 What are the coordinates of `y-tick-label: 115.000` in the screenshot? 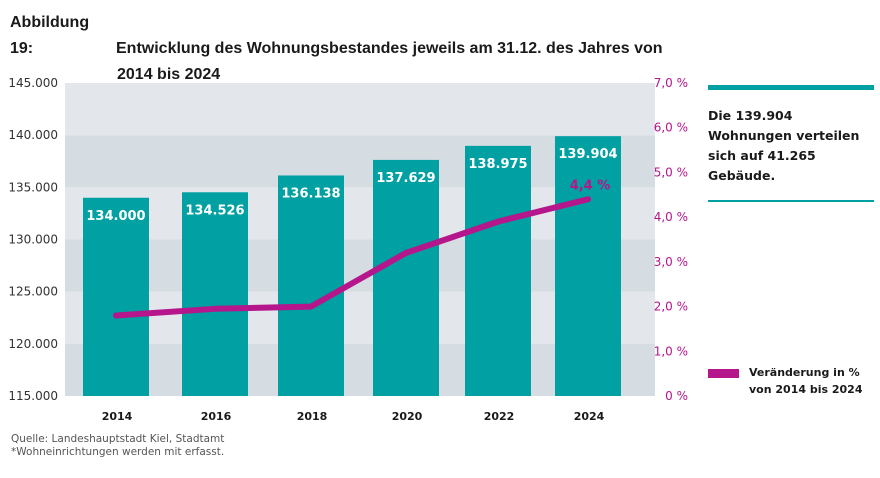 It's located at (33, 396).